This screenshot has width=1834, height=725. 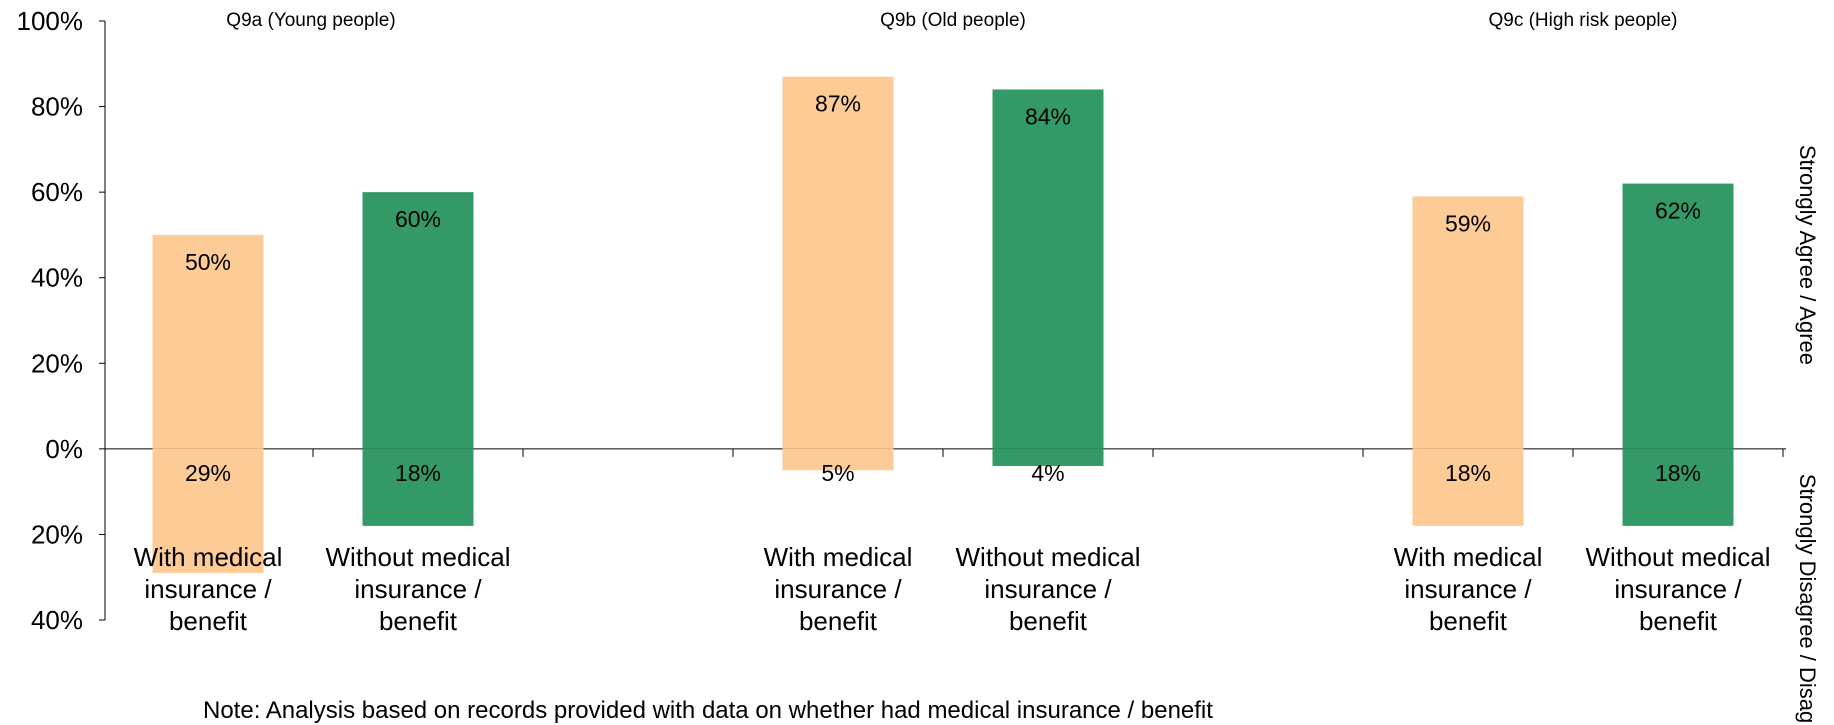 What do you see at coordinates (57, 192) in the screenshot?
I see `y-tick-label: 60%` at bounding box center [57, 192].